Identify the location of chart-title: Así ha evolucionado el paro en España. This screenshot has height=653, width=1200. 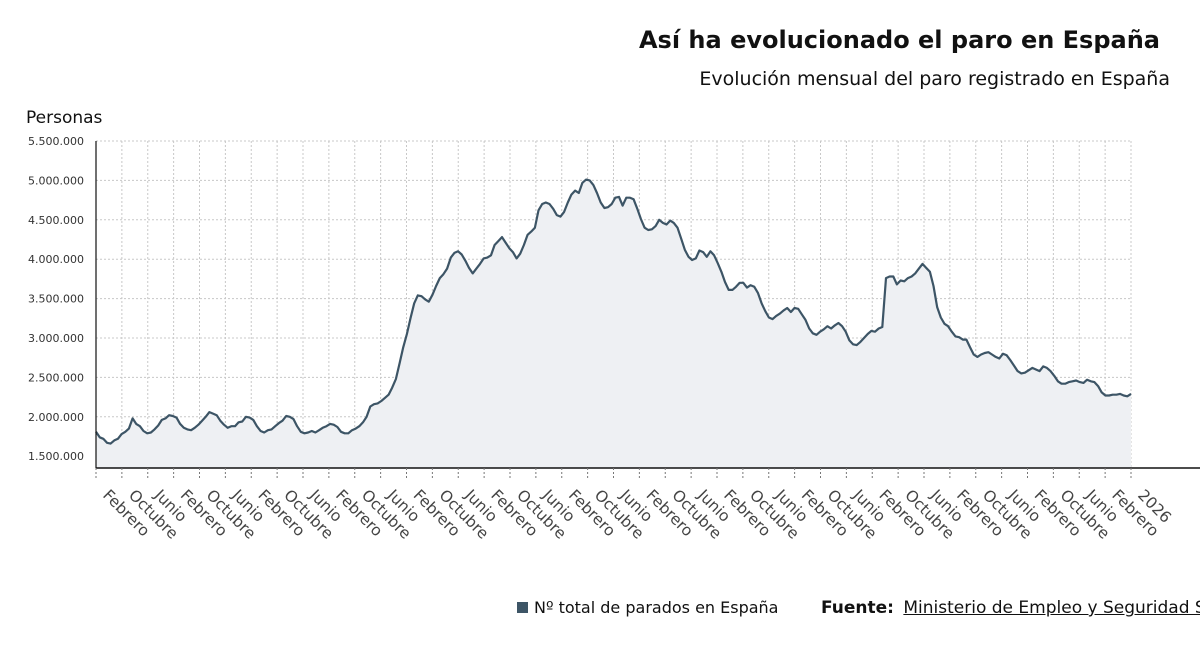
(899, 40).